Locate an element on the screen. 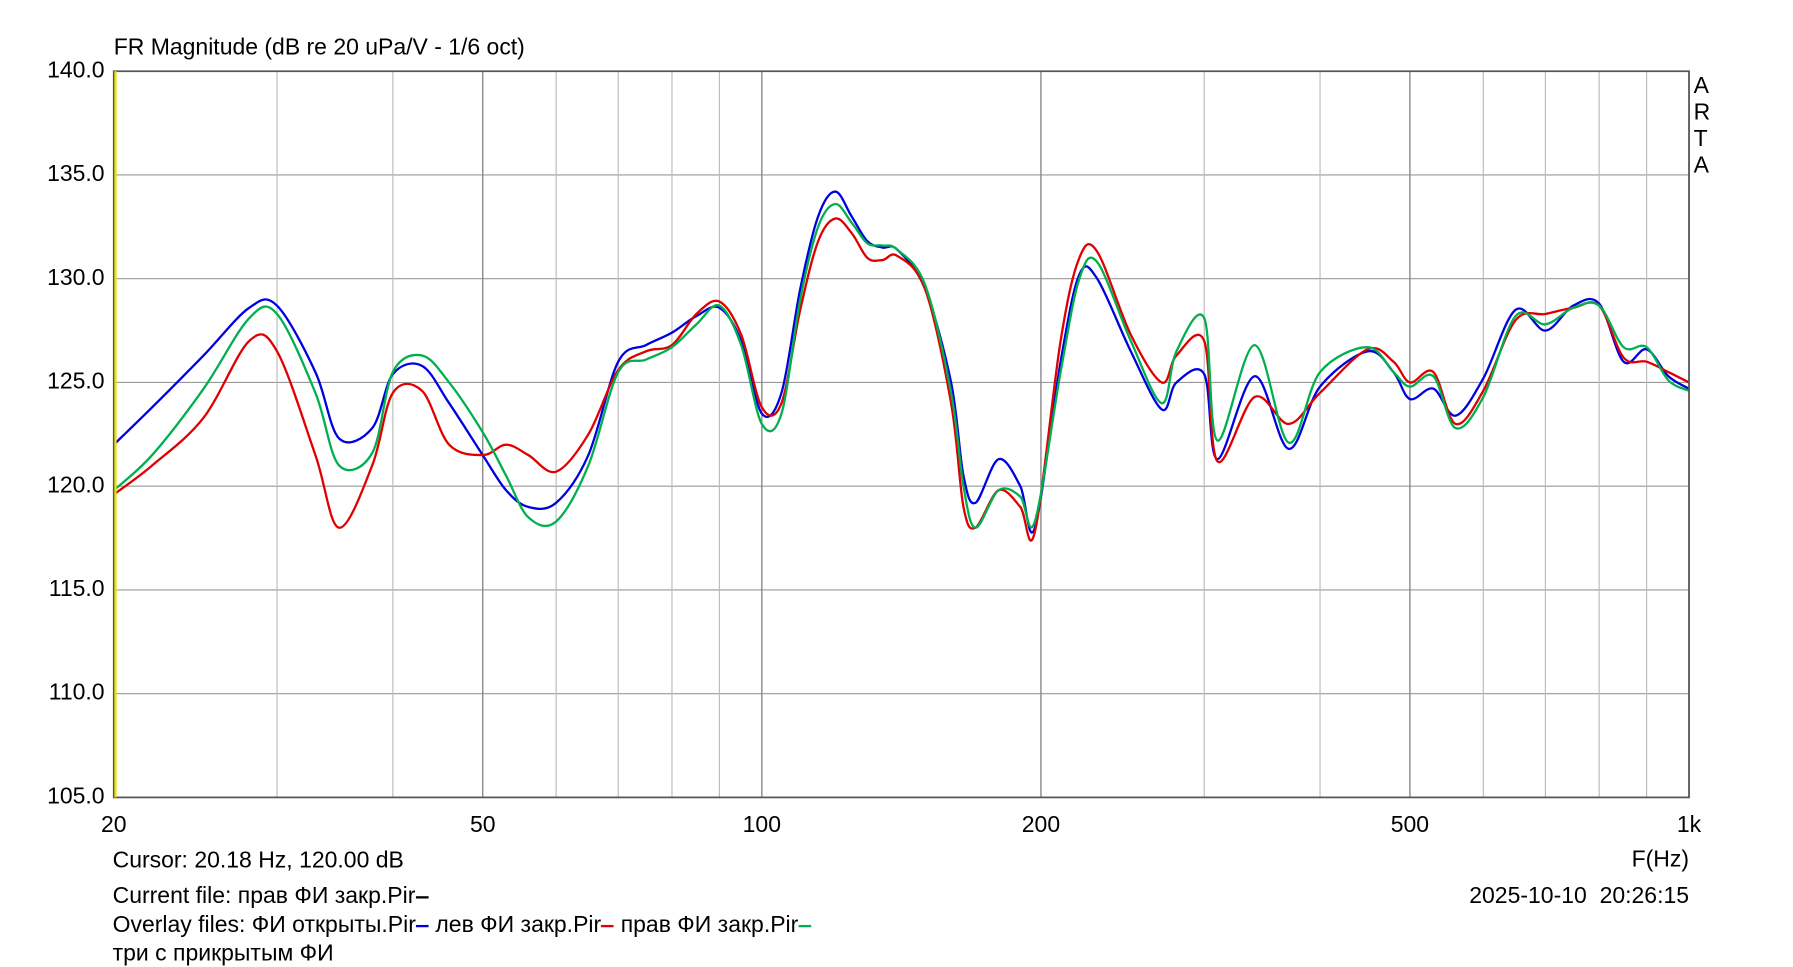  y-tick-label: 125.0 is located at coordinates (75, 381).